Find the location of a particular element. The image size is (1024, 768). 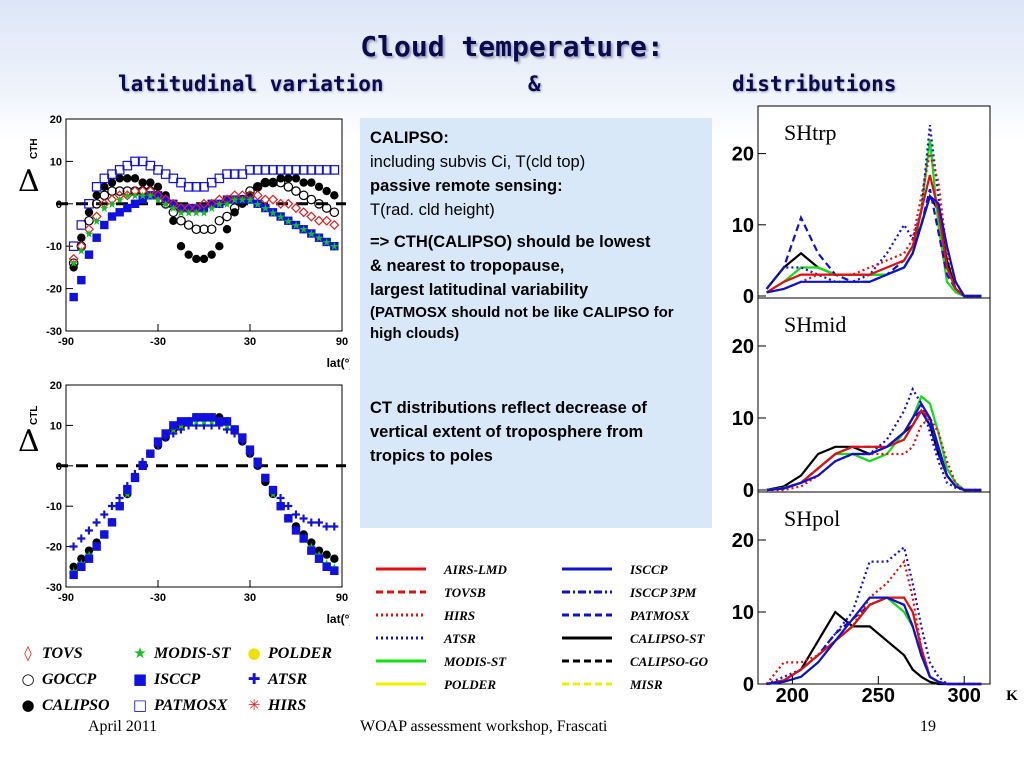

series-line-airs-lmd is located at coordinates (874, 236).